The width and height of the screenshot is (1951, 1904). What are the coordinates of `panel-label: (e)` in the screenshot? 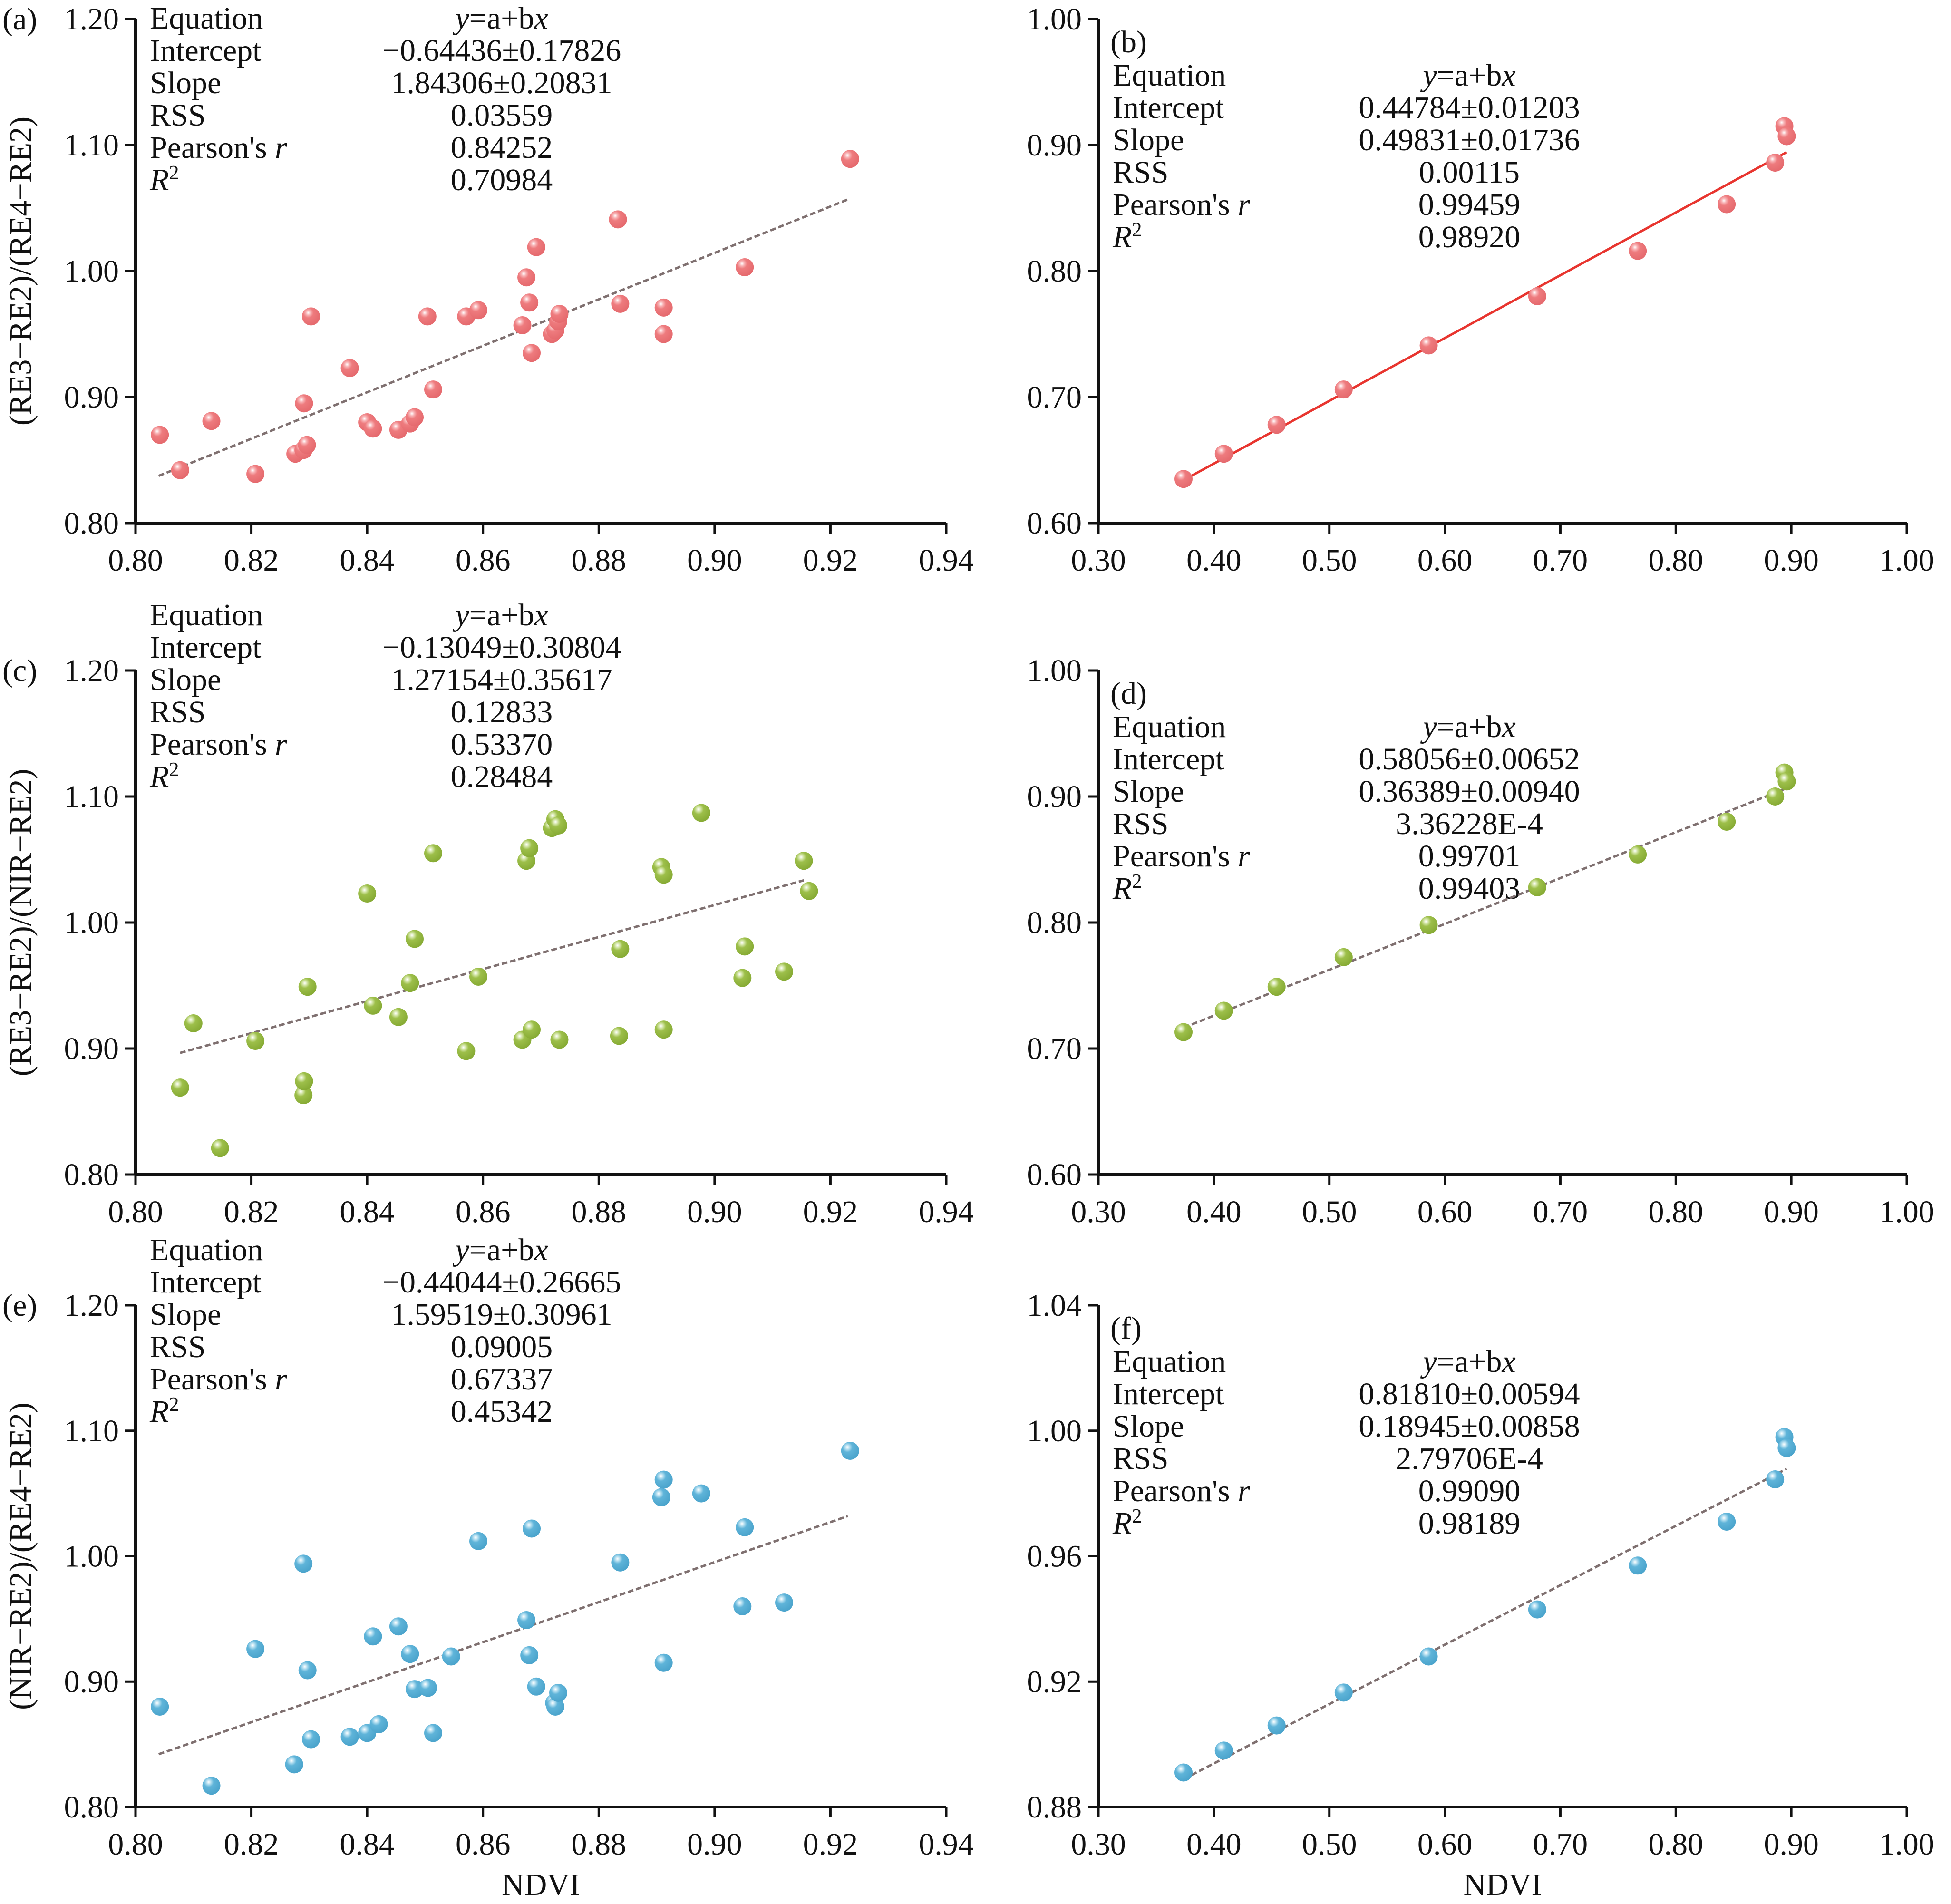 It's located at (19, 1305).